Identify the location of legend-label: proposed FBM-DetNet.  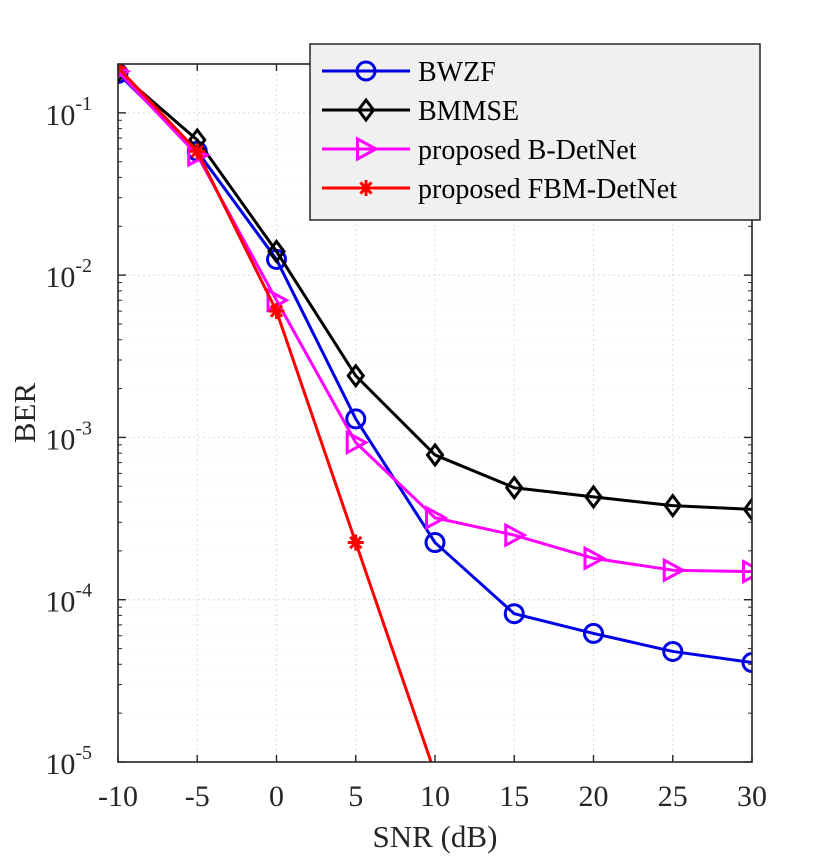
(547, 189).